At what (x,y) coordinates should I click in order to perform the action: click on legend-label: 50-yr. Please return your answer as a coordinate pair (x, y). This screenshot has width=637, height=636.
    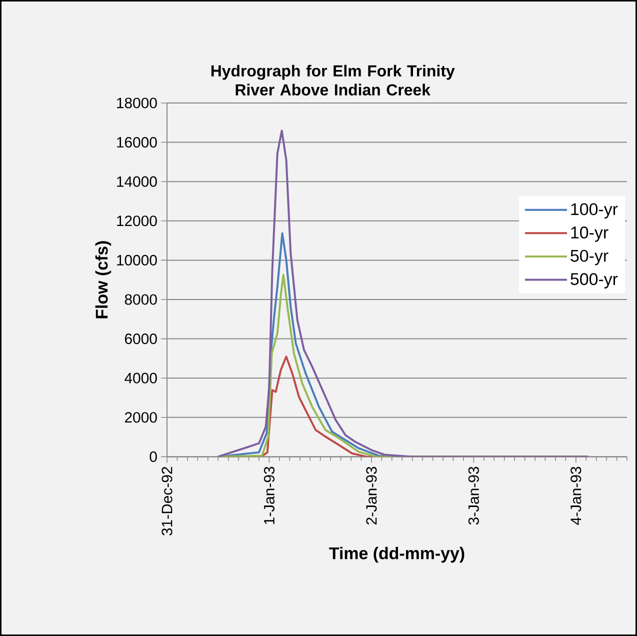
    Looking at the image, I should click on (589, 258).